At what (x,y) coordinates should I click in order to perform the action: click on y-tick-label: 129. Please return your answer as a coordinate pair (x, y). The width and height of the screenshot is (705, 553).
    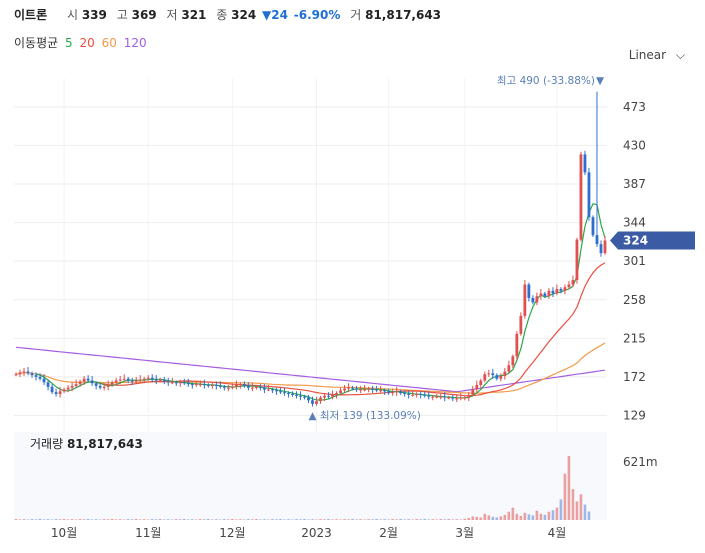
    Looking at the image, I should click on (634, 416).